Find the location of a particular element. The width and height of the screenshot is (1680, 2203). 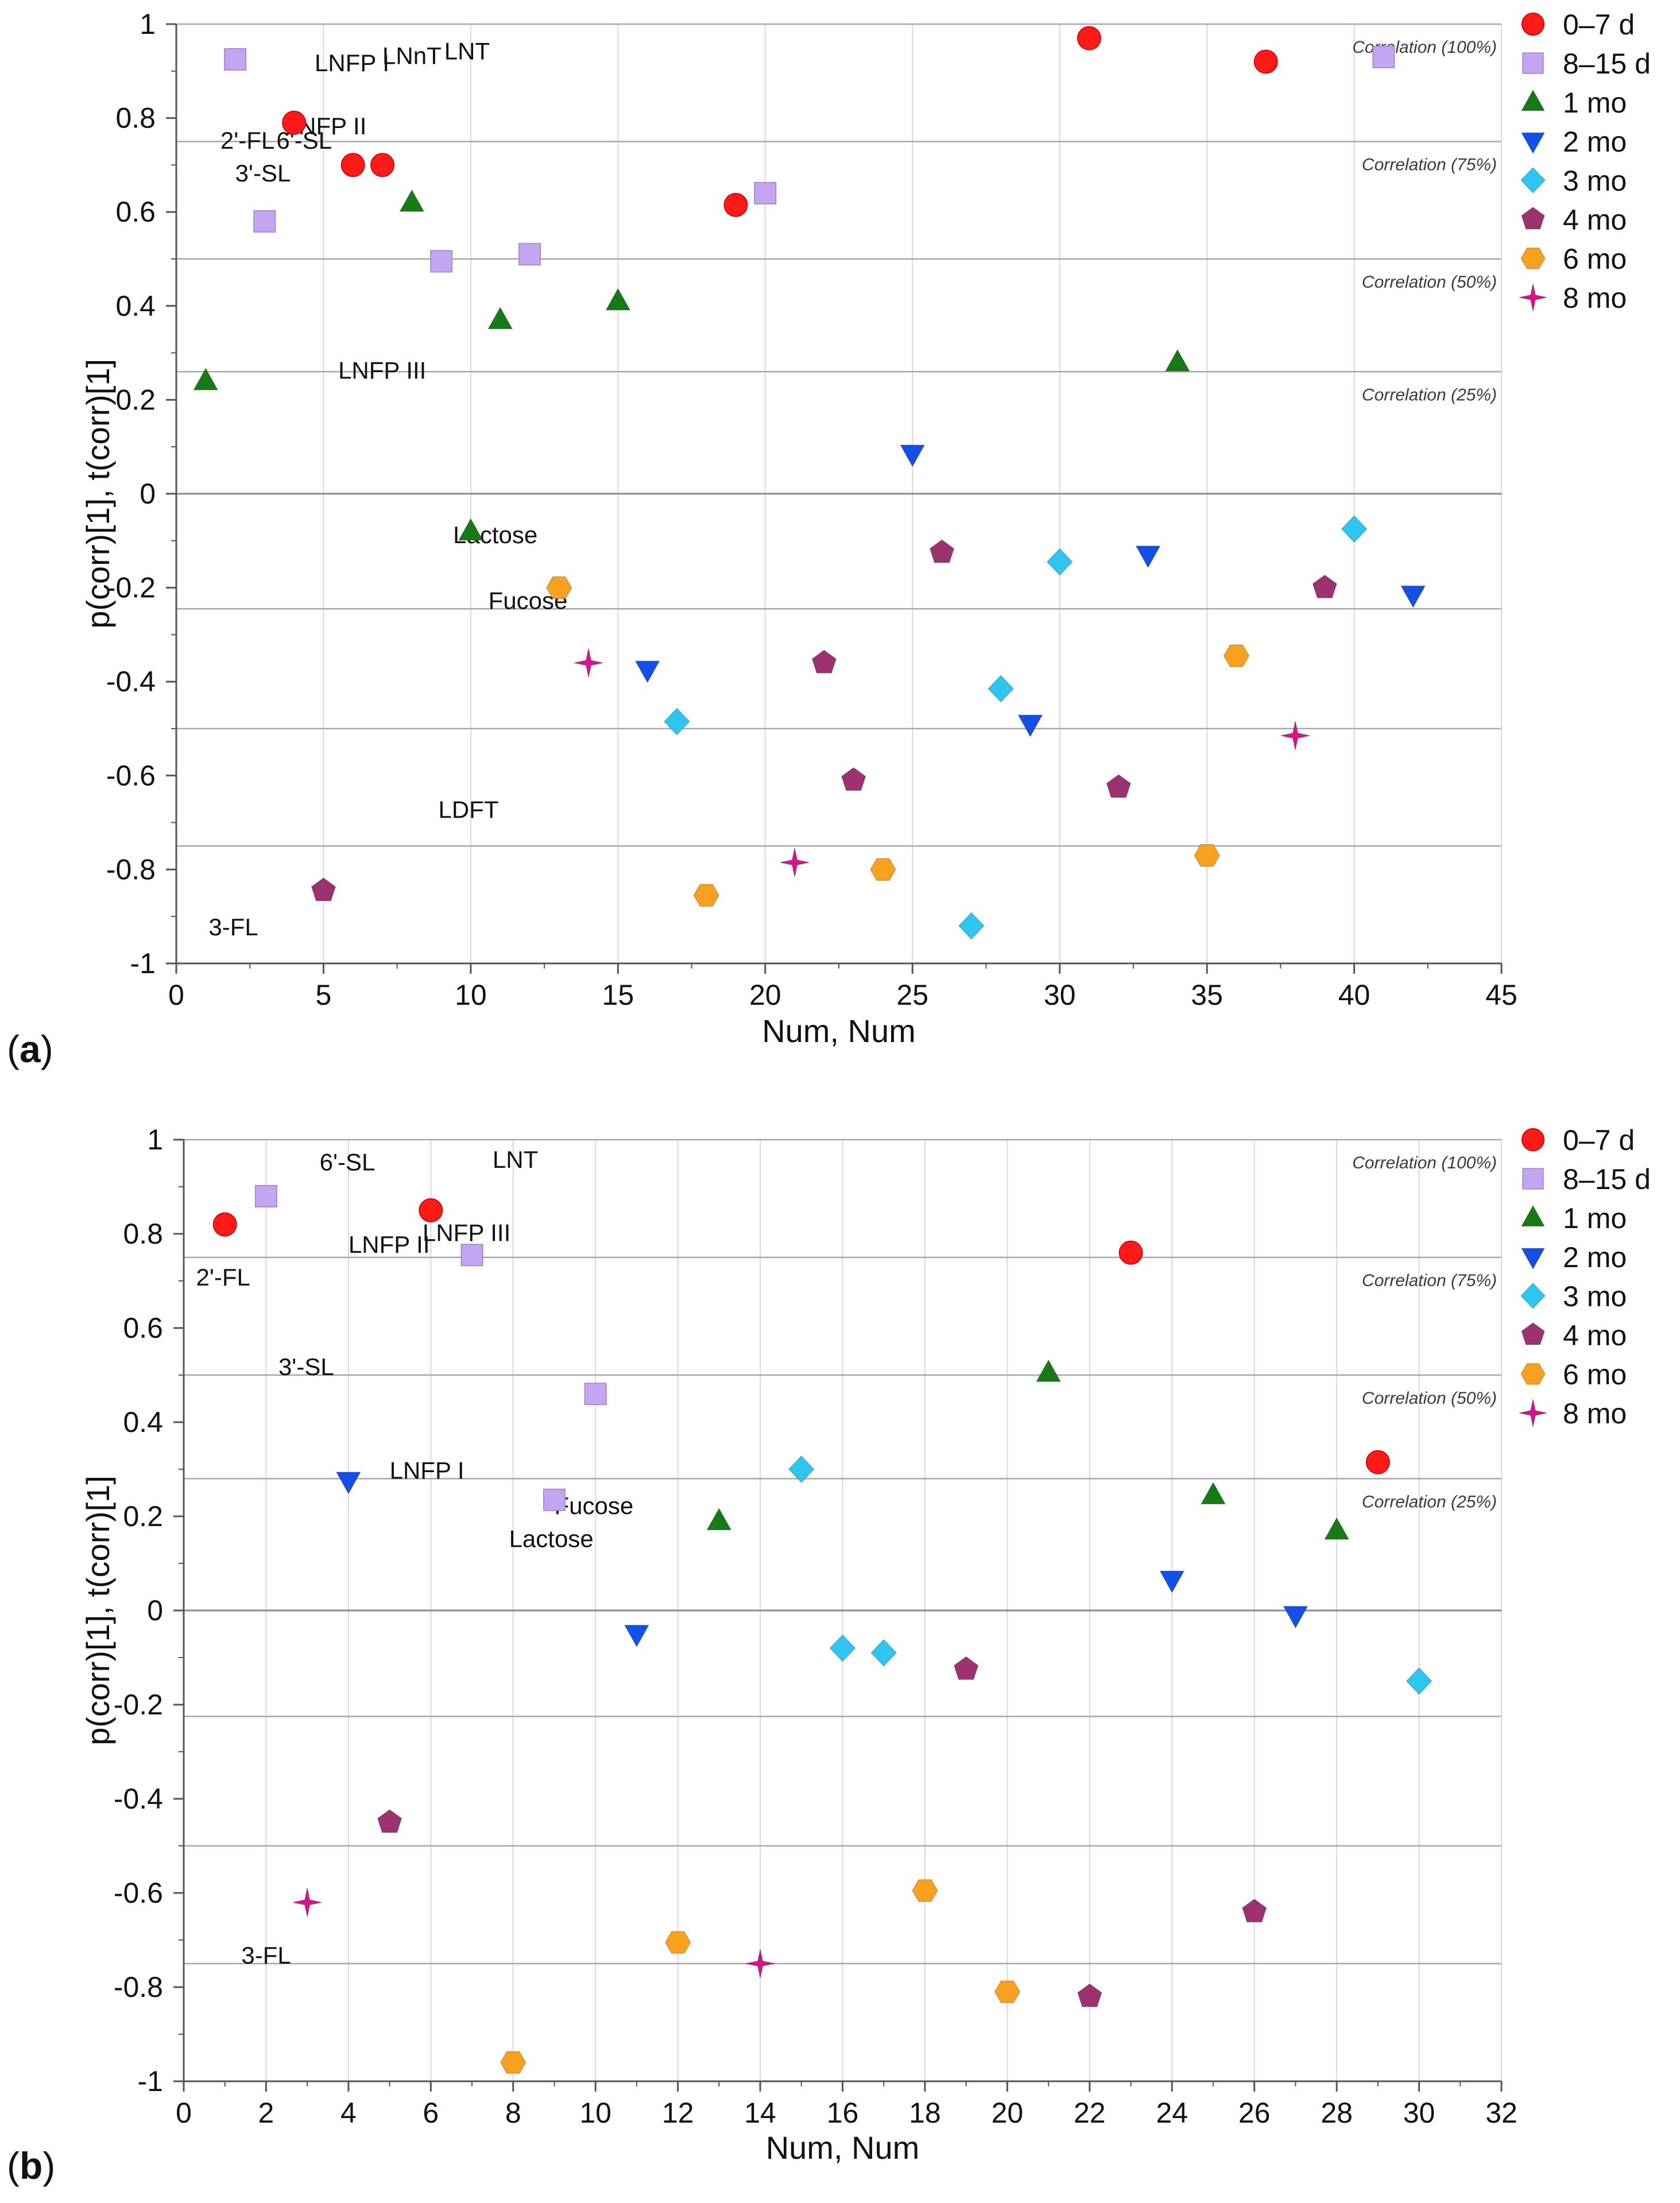

x-tick-label: 4 is located at coordinates (348, 2113).